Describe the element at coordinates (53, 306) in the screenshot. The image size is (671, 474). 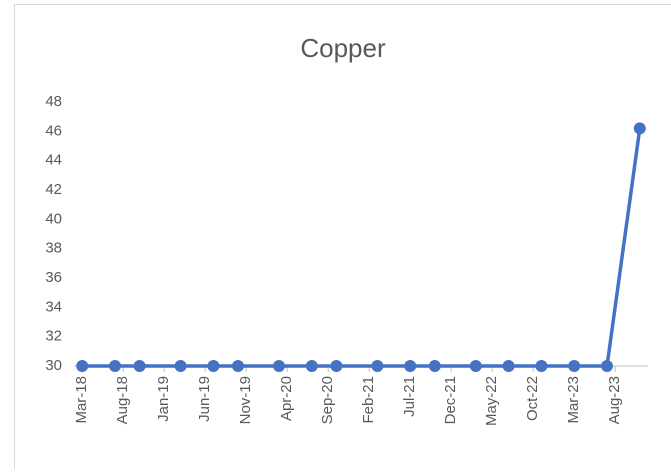
I see `y-tick-label: 34` at that location.